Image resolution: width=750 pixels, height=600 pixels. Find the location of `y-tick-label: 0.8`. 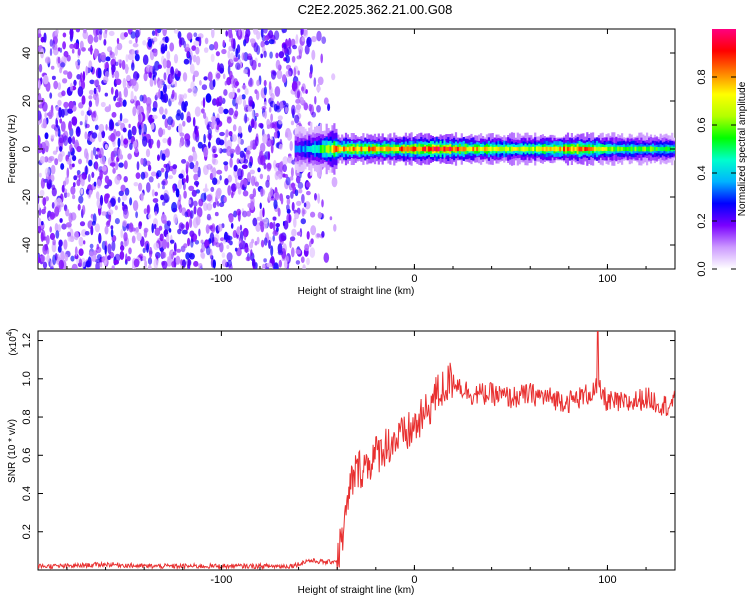

y-tick-label: 0.8 is located at coordinates (27, 416).